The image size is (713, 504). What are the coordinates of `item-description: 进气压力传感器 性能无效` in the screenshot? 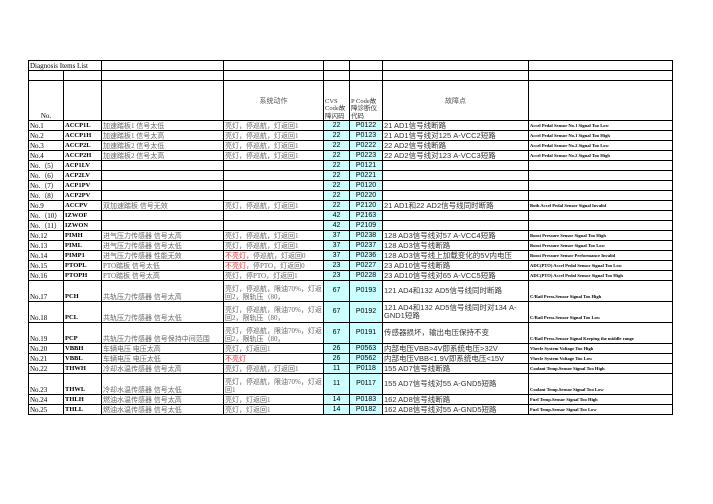 It's located at (162, 255).